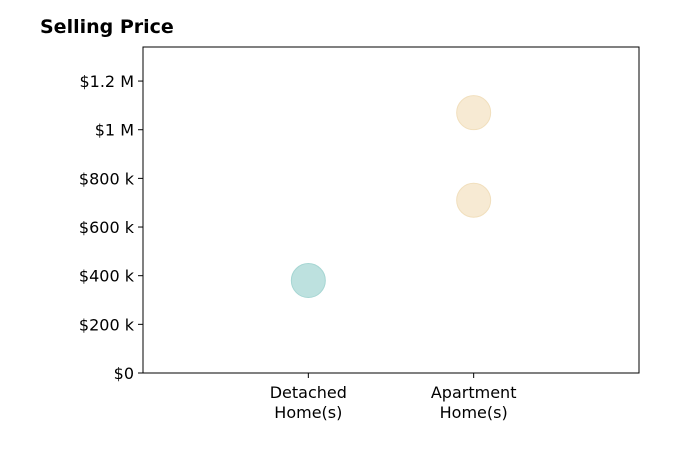  I want to click on x-axis: Detached Home(s) Apartment Home(s), so click(393, 397).